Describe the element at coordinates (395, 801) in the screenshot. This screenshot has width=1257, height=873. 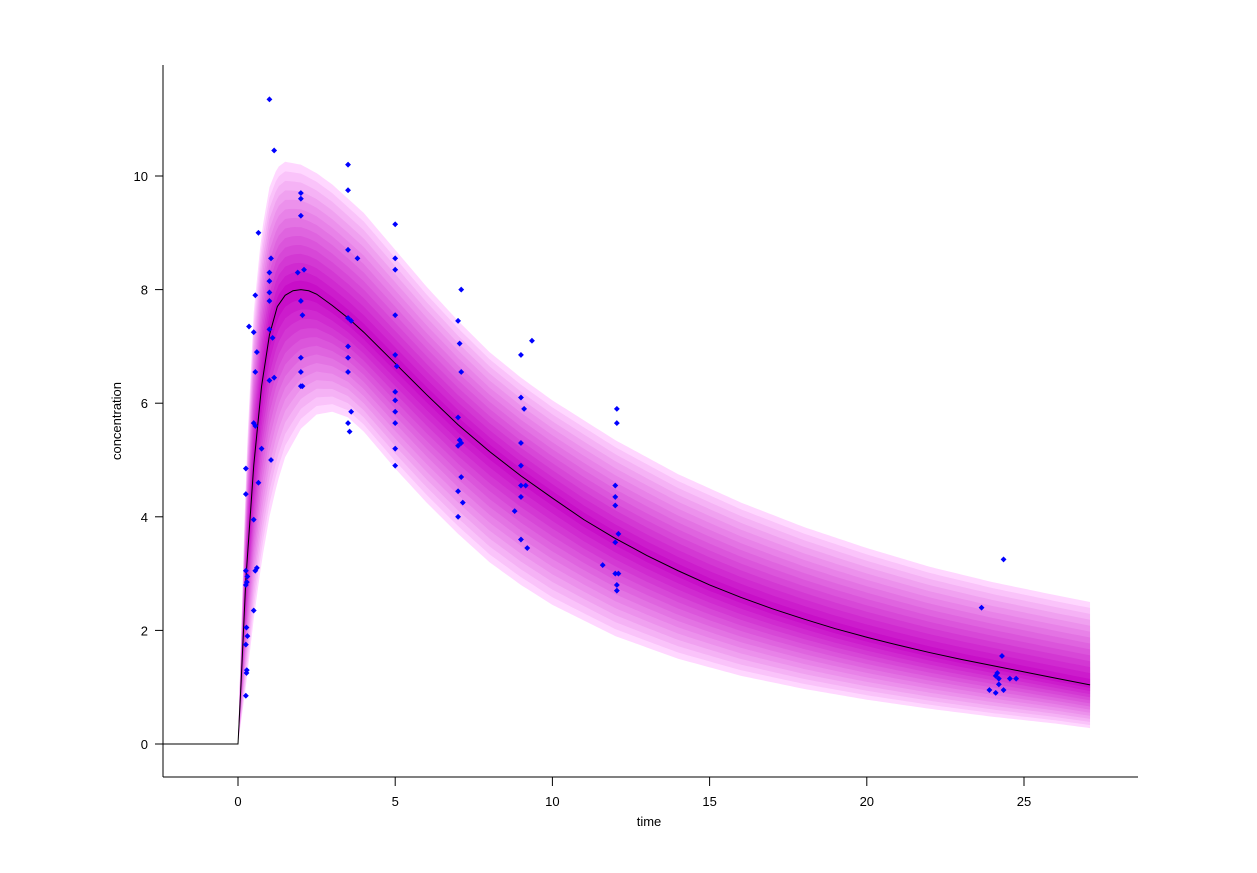
I see `x-tick-label: 5` at that location.